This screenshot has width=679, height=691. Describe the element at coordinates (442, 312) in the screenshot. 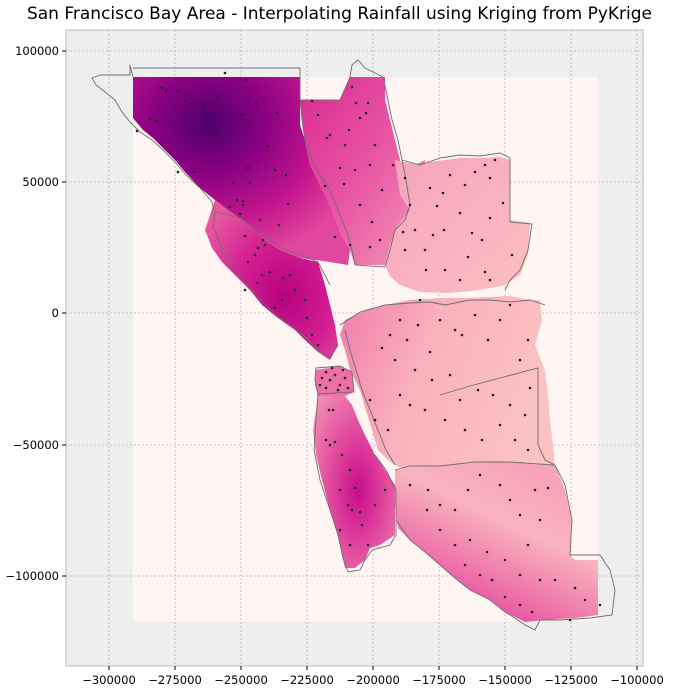

I see `outline-bay-north` at that location.